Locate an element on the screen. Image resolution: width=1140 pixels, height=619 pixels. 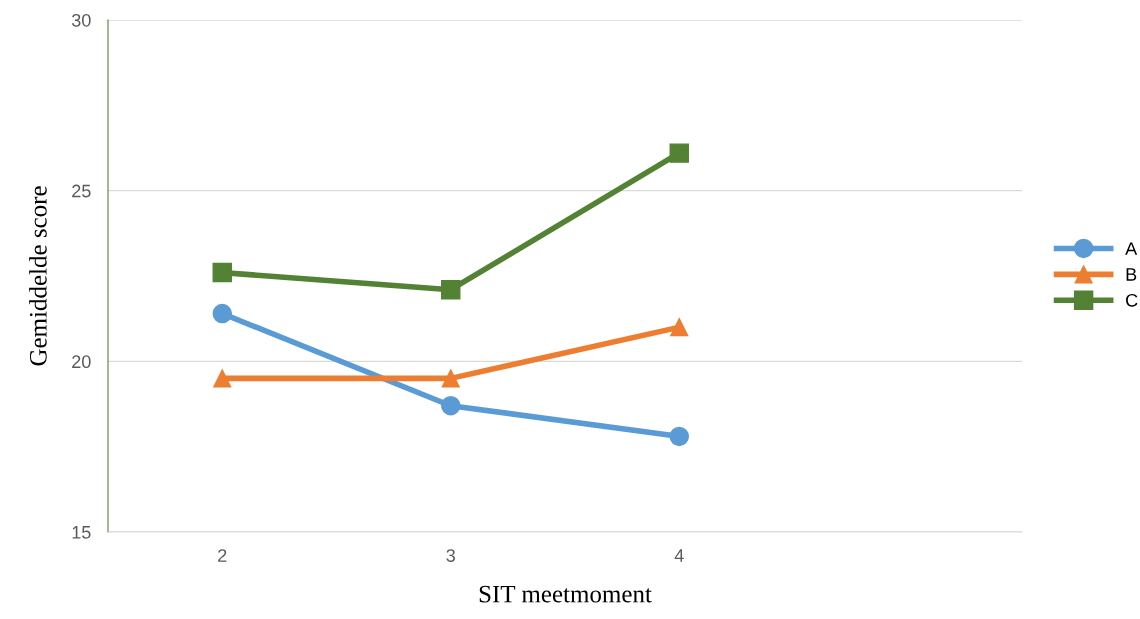
y-tick-label: 15 is located at coordinates (81, 532).